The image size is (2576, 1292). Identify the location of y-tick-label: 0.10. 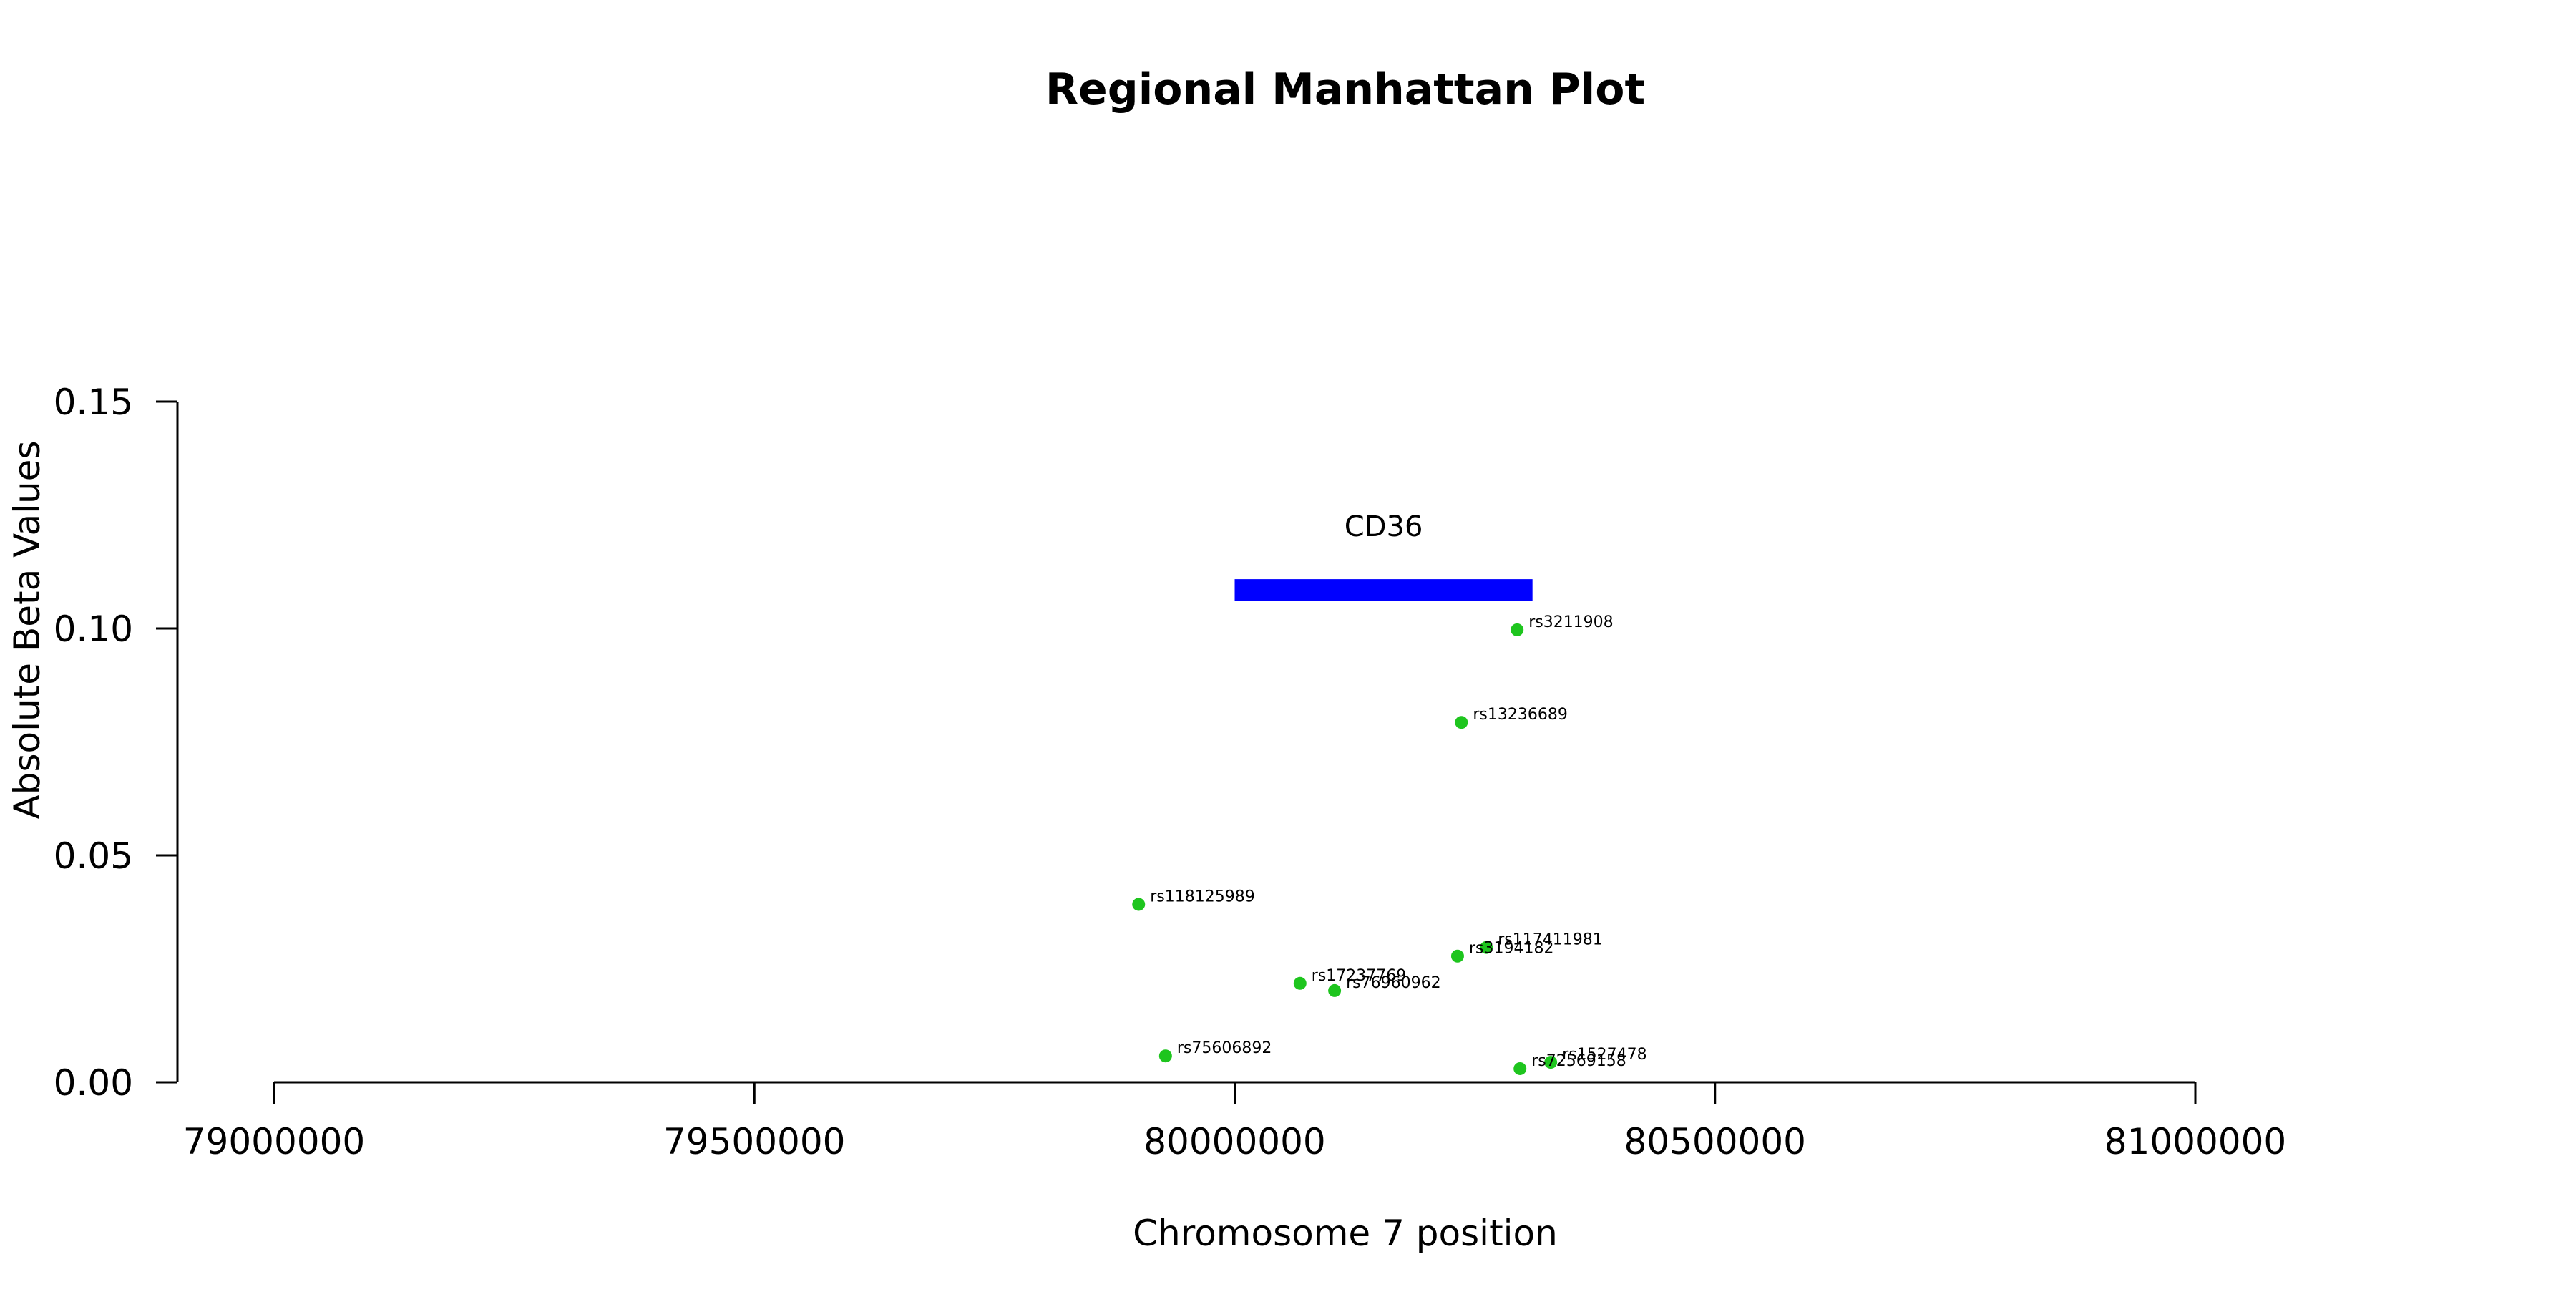
(93, 629).